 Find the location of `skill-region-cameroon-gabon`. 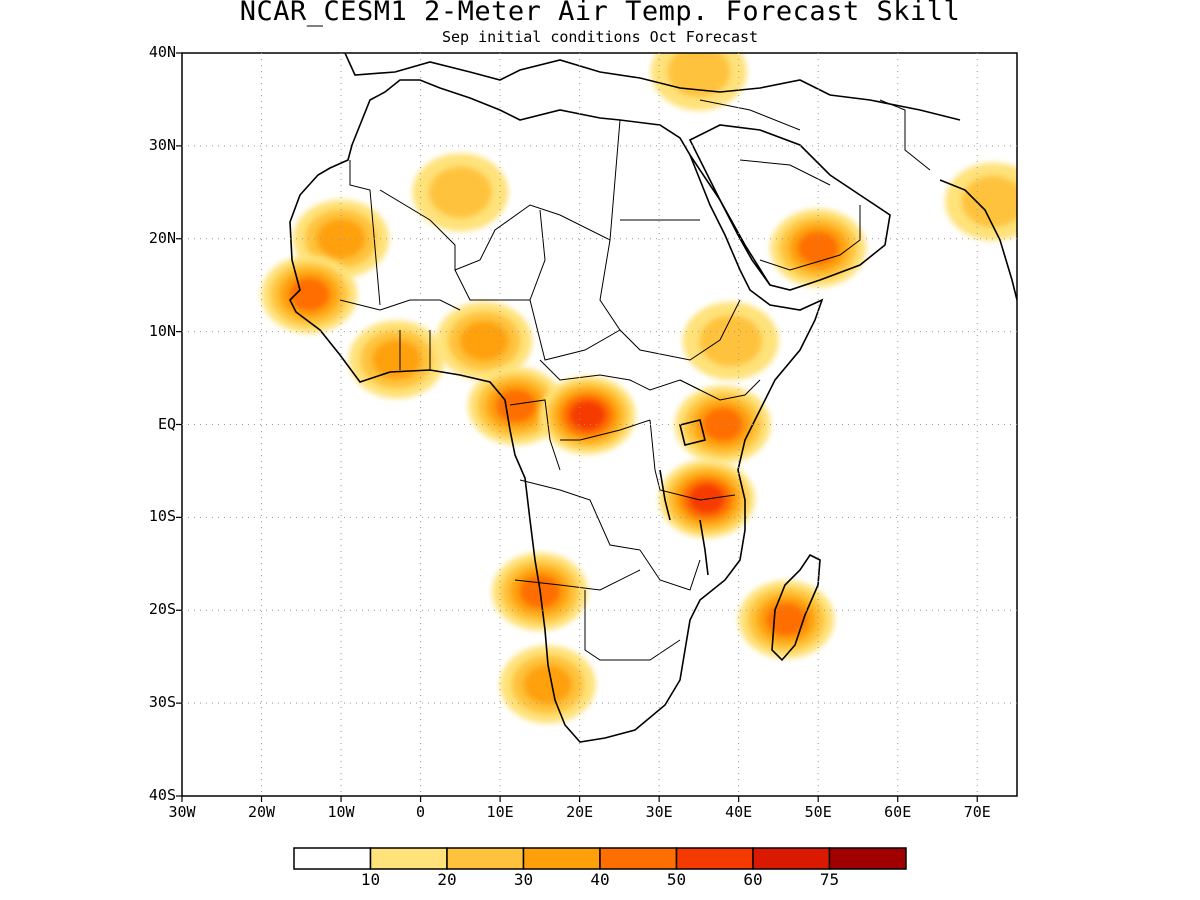

skill-region-cameroon-gabon is located at coordinates (516, 406).